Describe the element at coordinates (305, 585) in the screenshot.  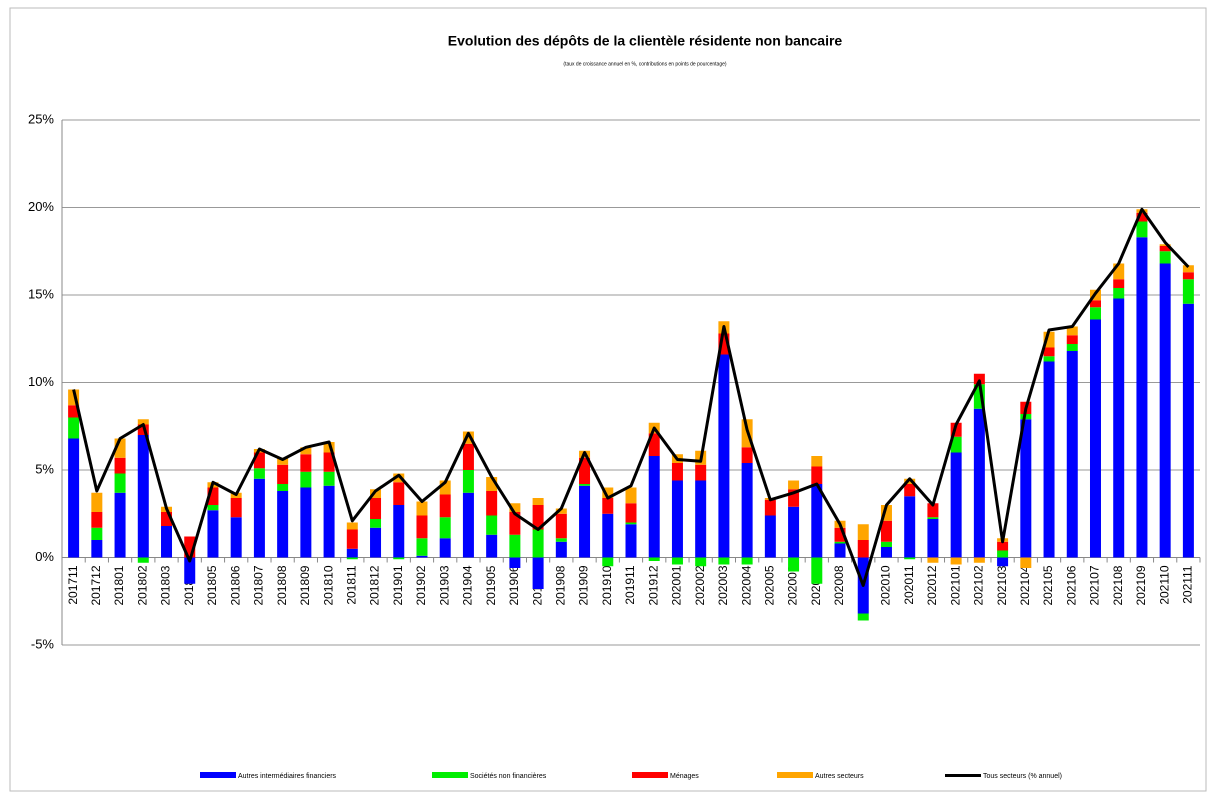
I see `x-tick-label: 201809` at that location.